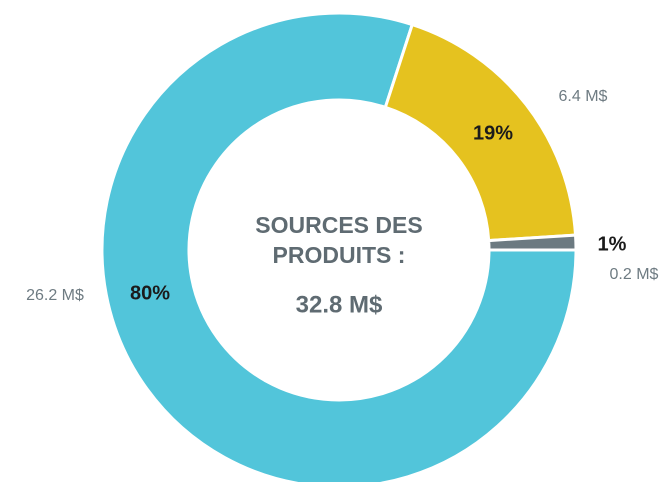 The image size is (663, 482). Describe the element at coordinates (634, 274) in the screenshot. I see `amount-label: 0.2 M$` at that location.